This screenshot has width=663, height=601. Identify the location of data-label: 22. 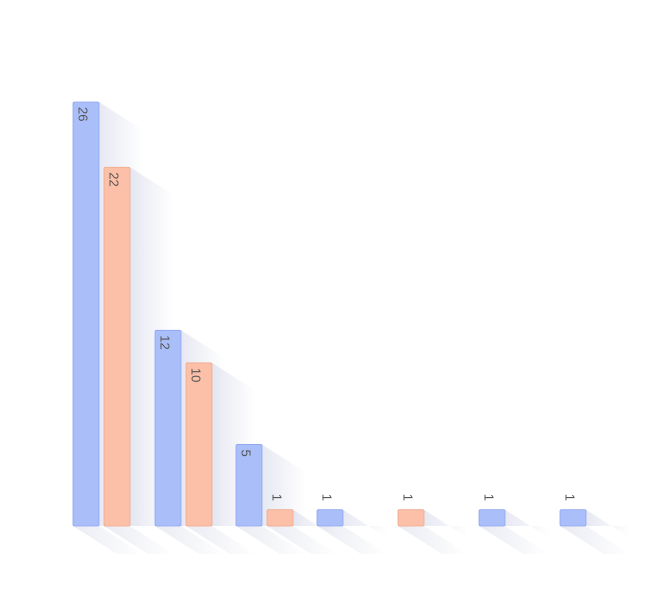
(114, 179).